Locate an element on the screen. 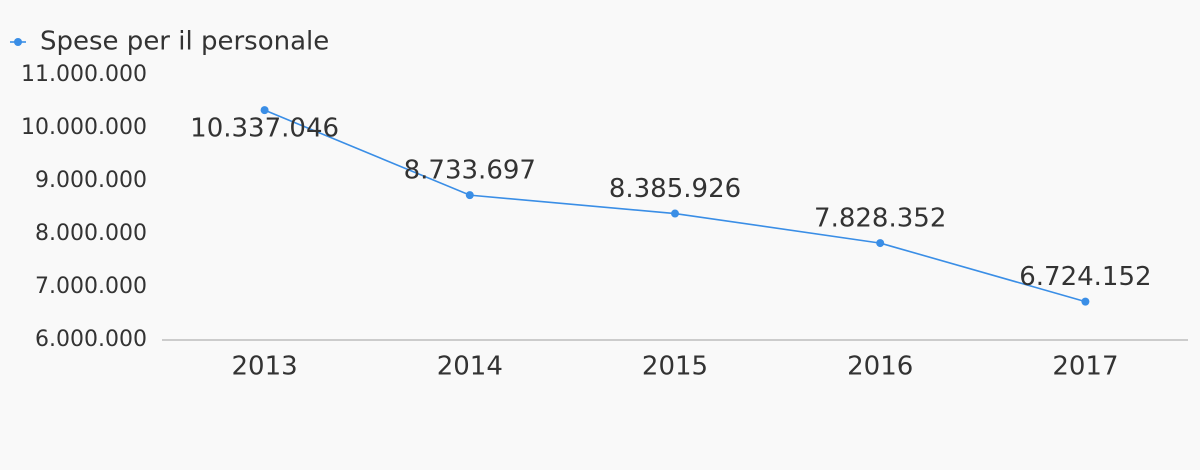 This screenshot has height=470, width=1200. x-tick-label: 2014 is located at coordinates (470, 367).